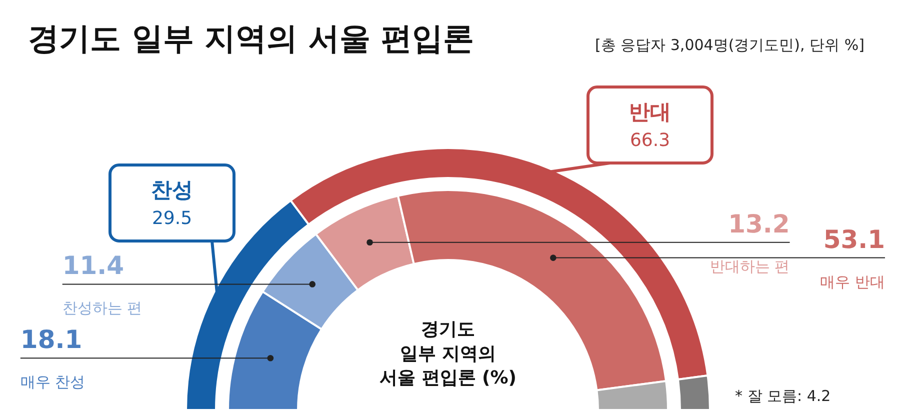  I want to click on slice-label: 찬성하는 편, so click(102, 308).